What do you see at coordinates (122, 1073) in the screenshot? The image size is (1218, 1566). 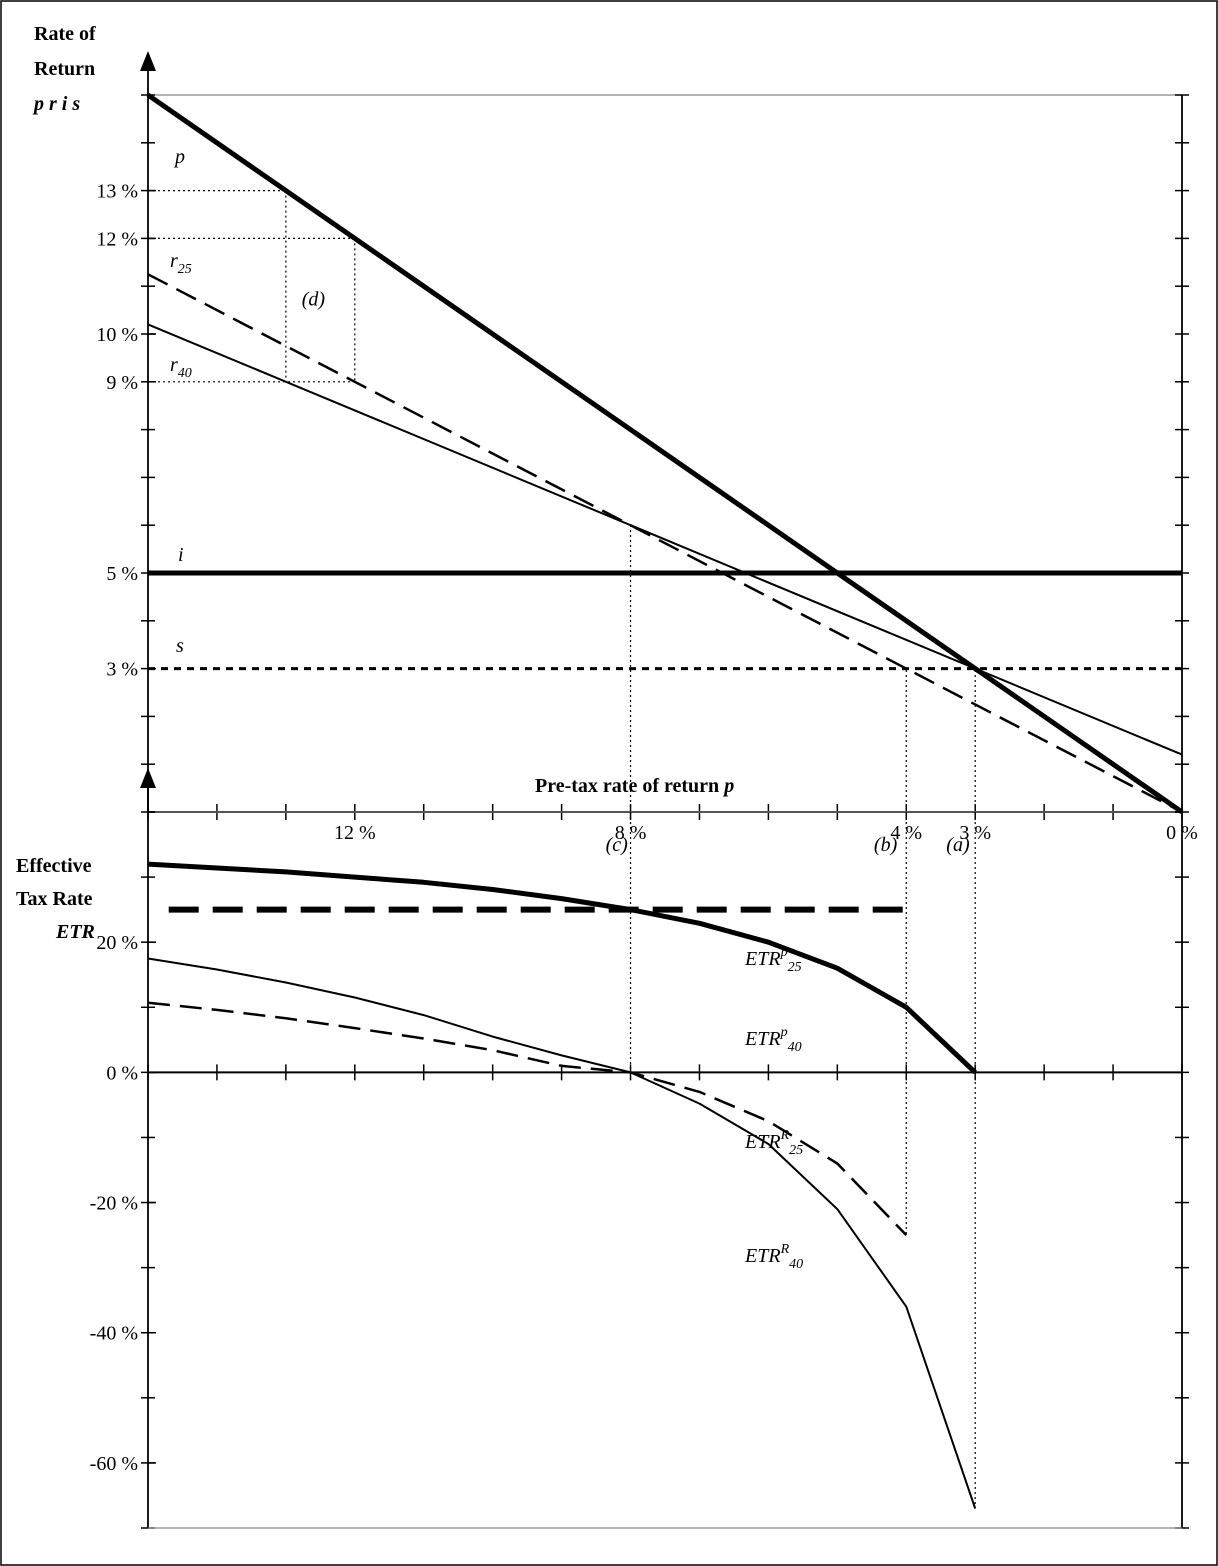 I see `bottom-ytick-label: 0 %` at bounding box center [122, 1073].